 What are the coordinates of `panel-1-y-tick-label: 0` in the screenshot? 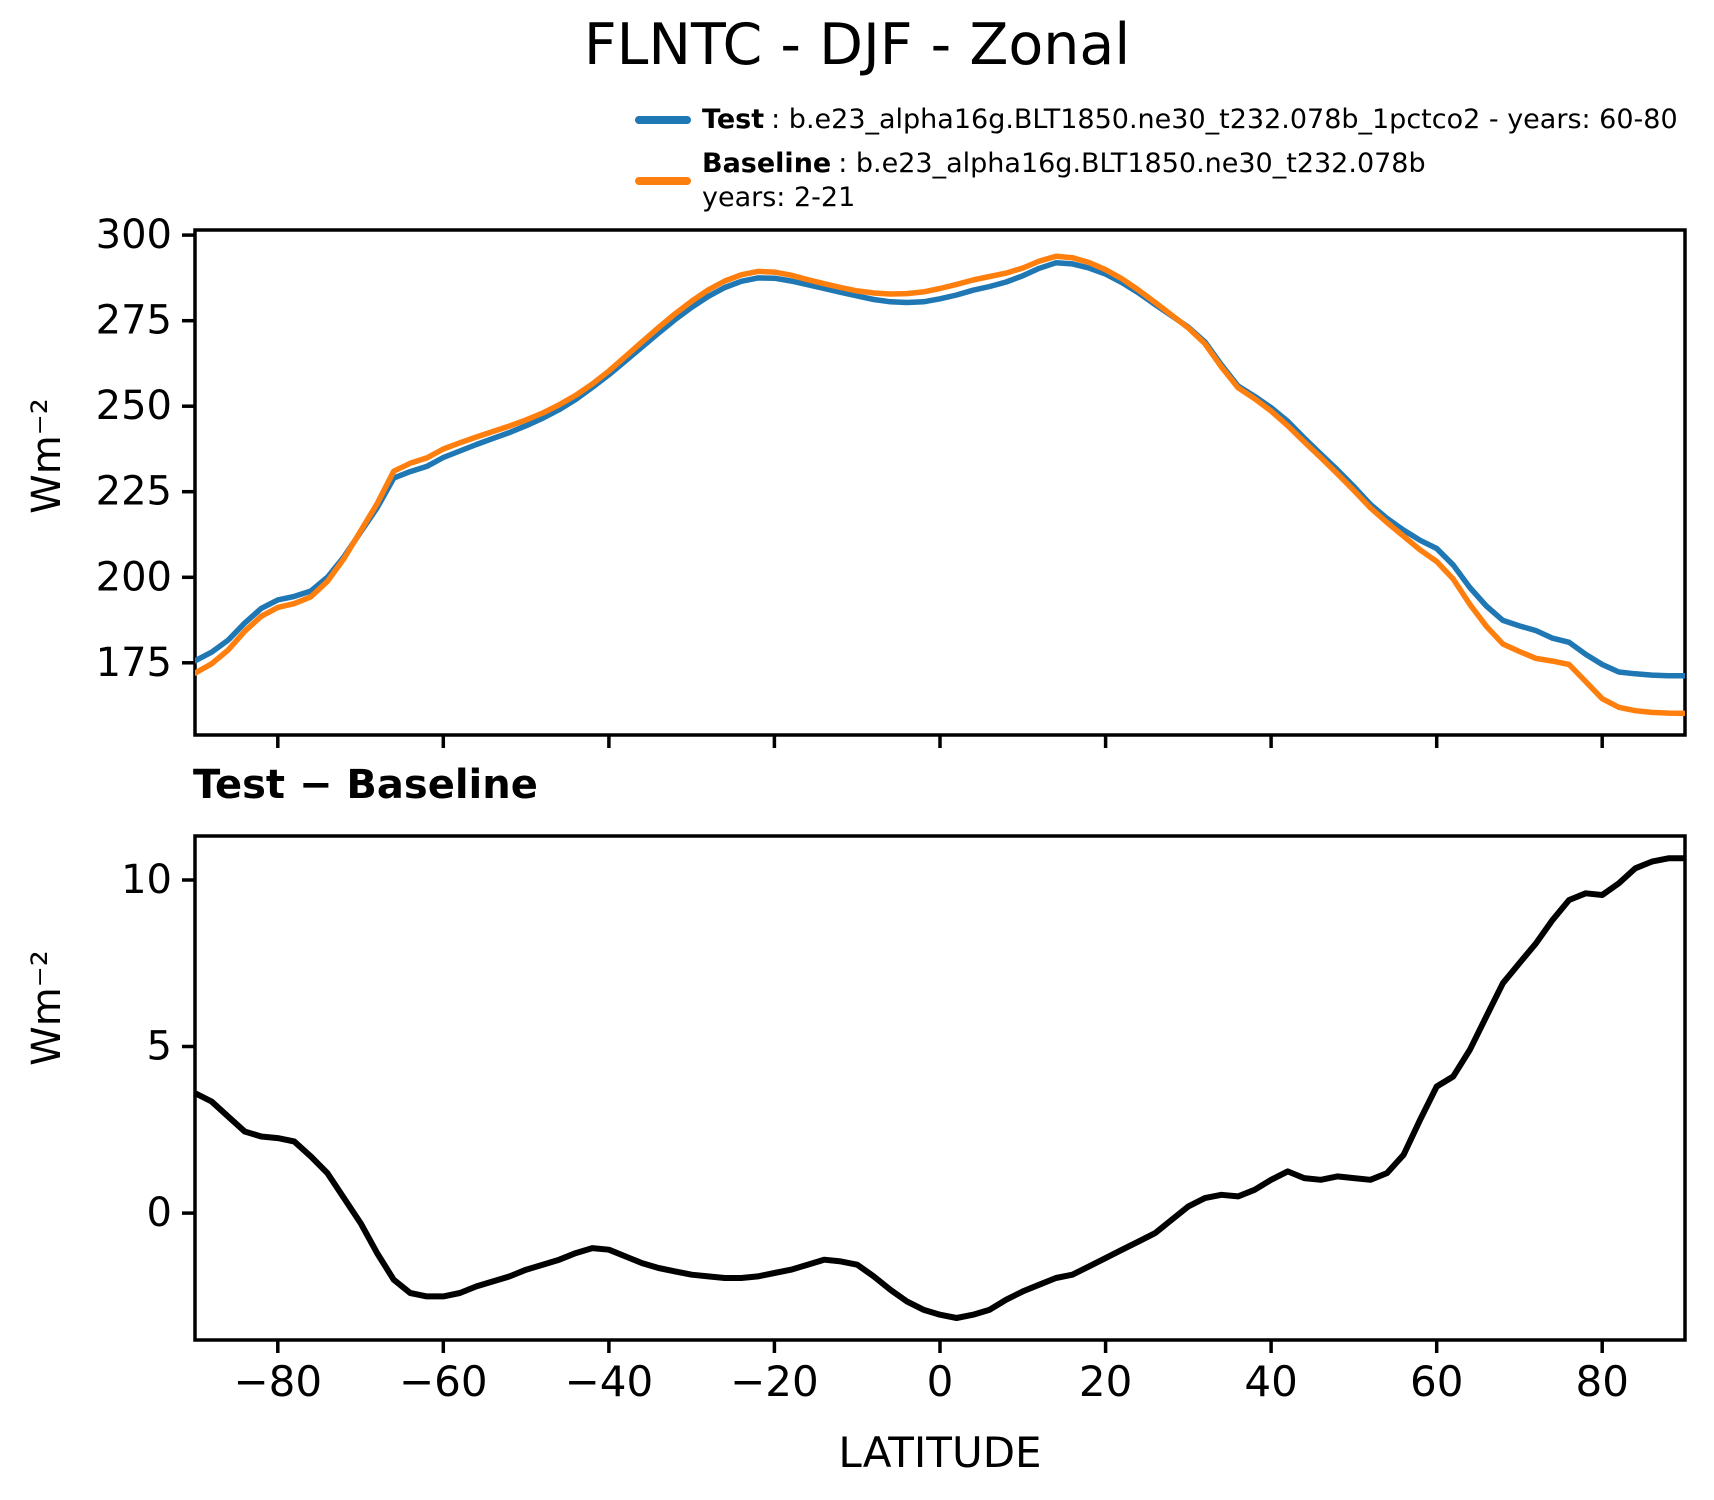 It's located at (159, 1213).